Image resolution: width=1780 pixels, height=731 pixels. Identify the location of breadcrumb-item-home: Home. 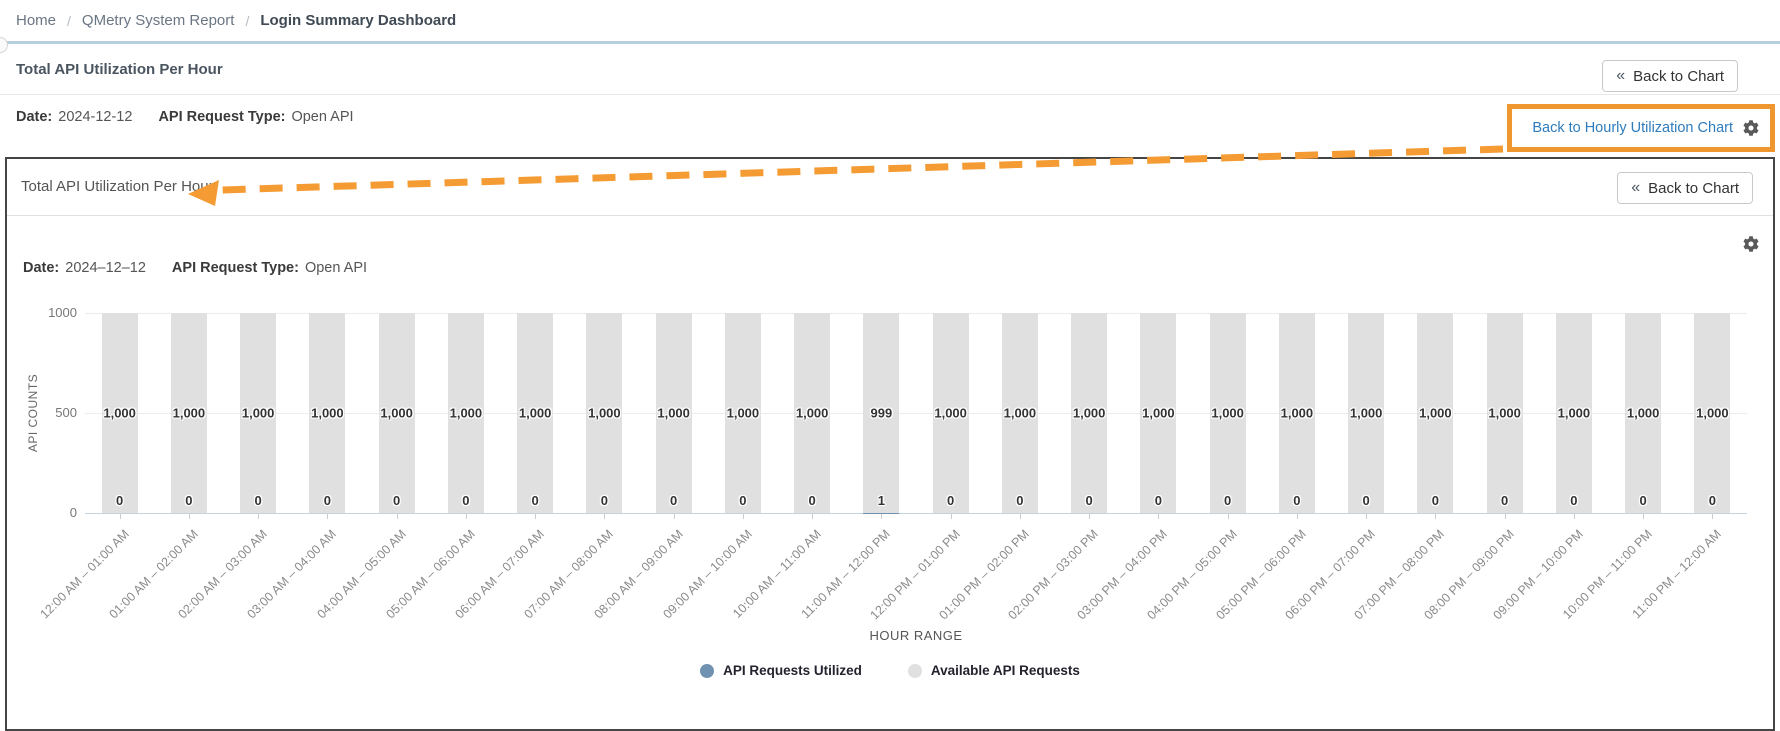
(36, 20).